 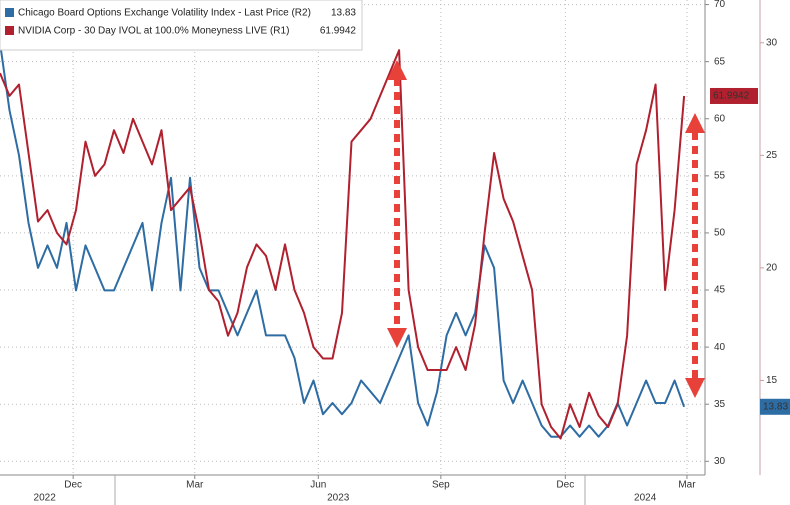 I want to click on y-tick-label: 60, so click(x=720, y=118).